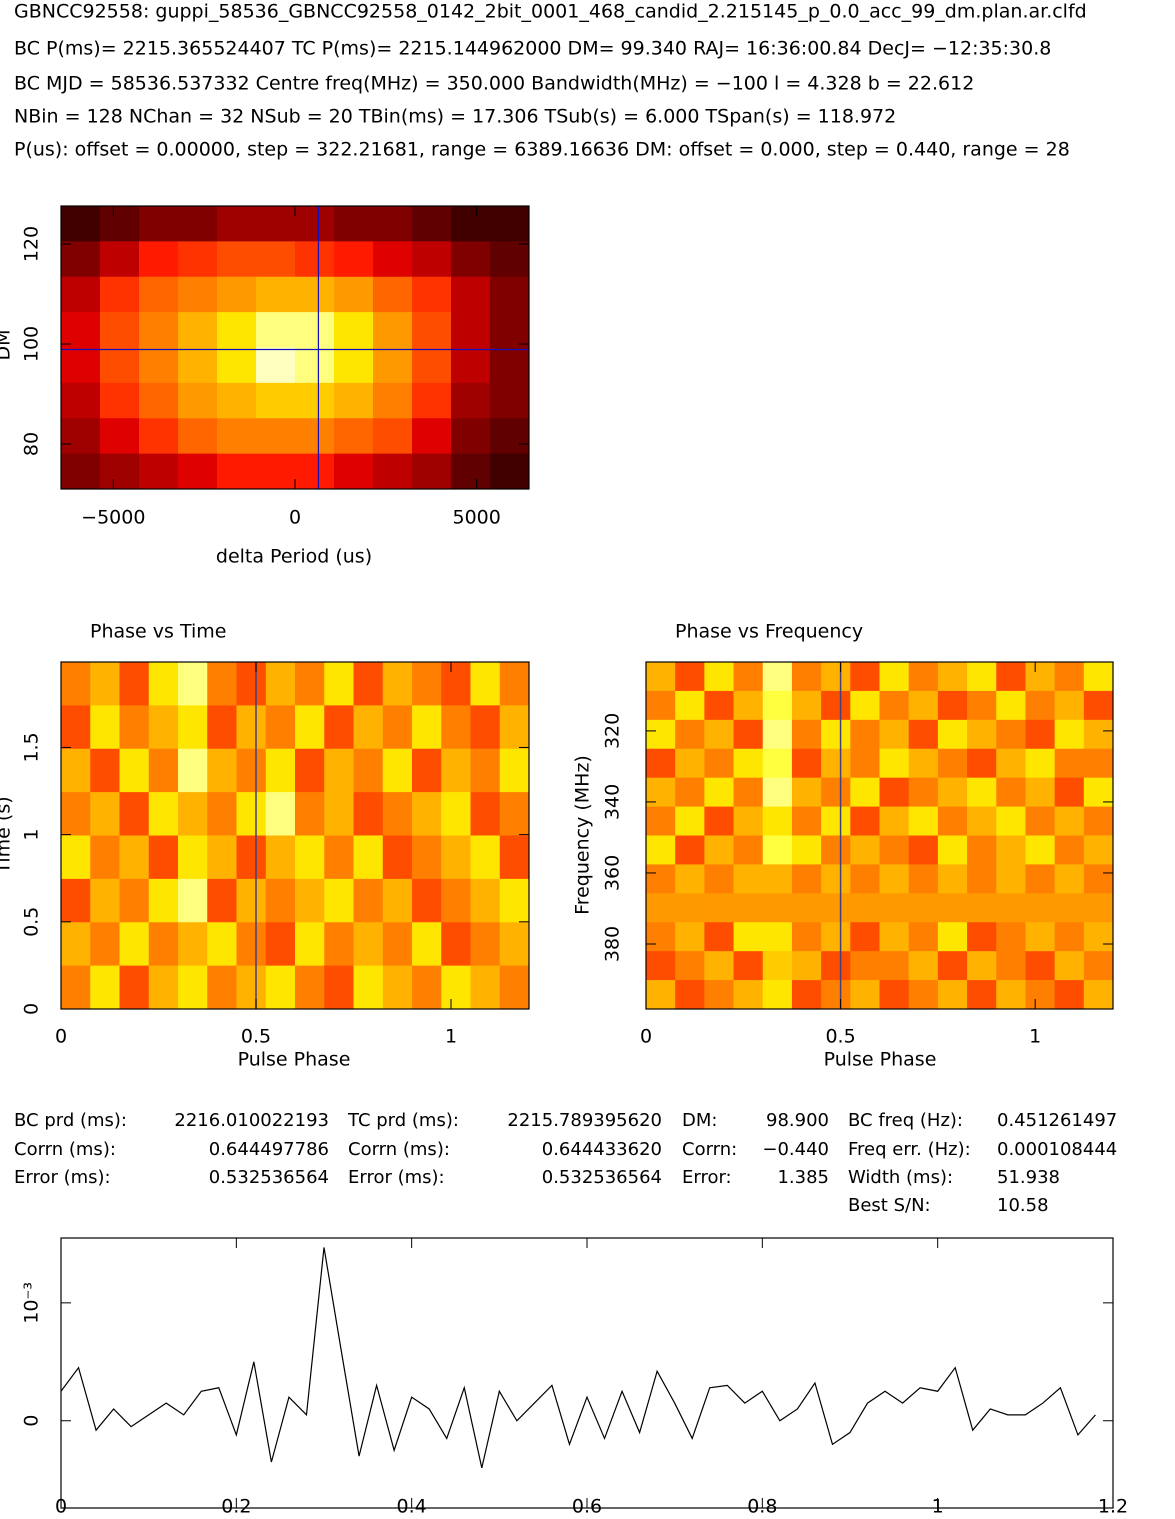  Describe the element at coordinates (7, 344) in the screenshot. I see `y-axis-label: DM` at that location.